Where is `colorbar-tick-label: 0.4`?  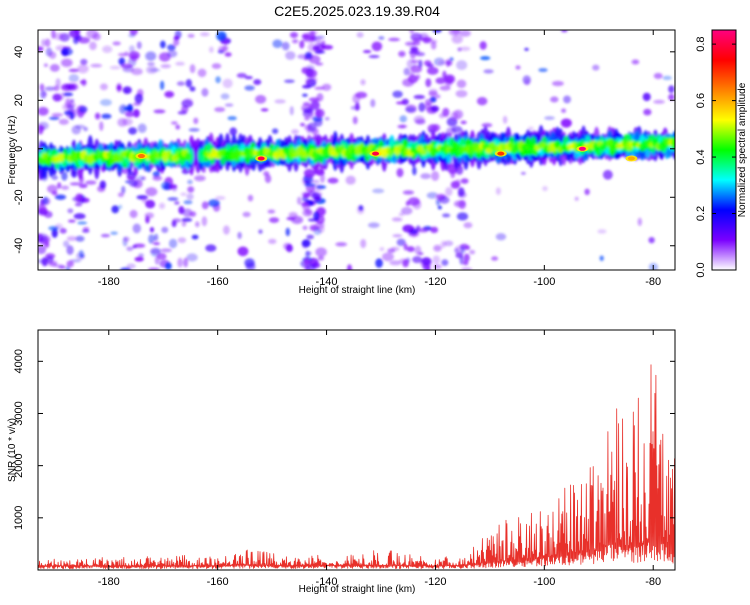 colorbar-tick-label: 0.4 is located at coordinates (701, 156).